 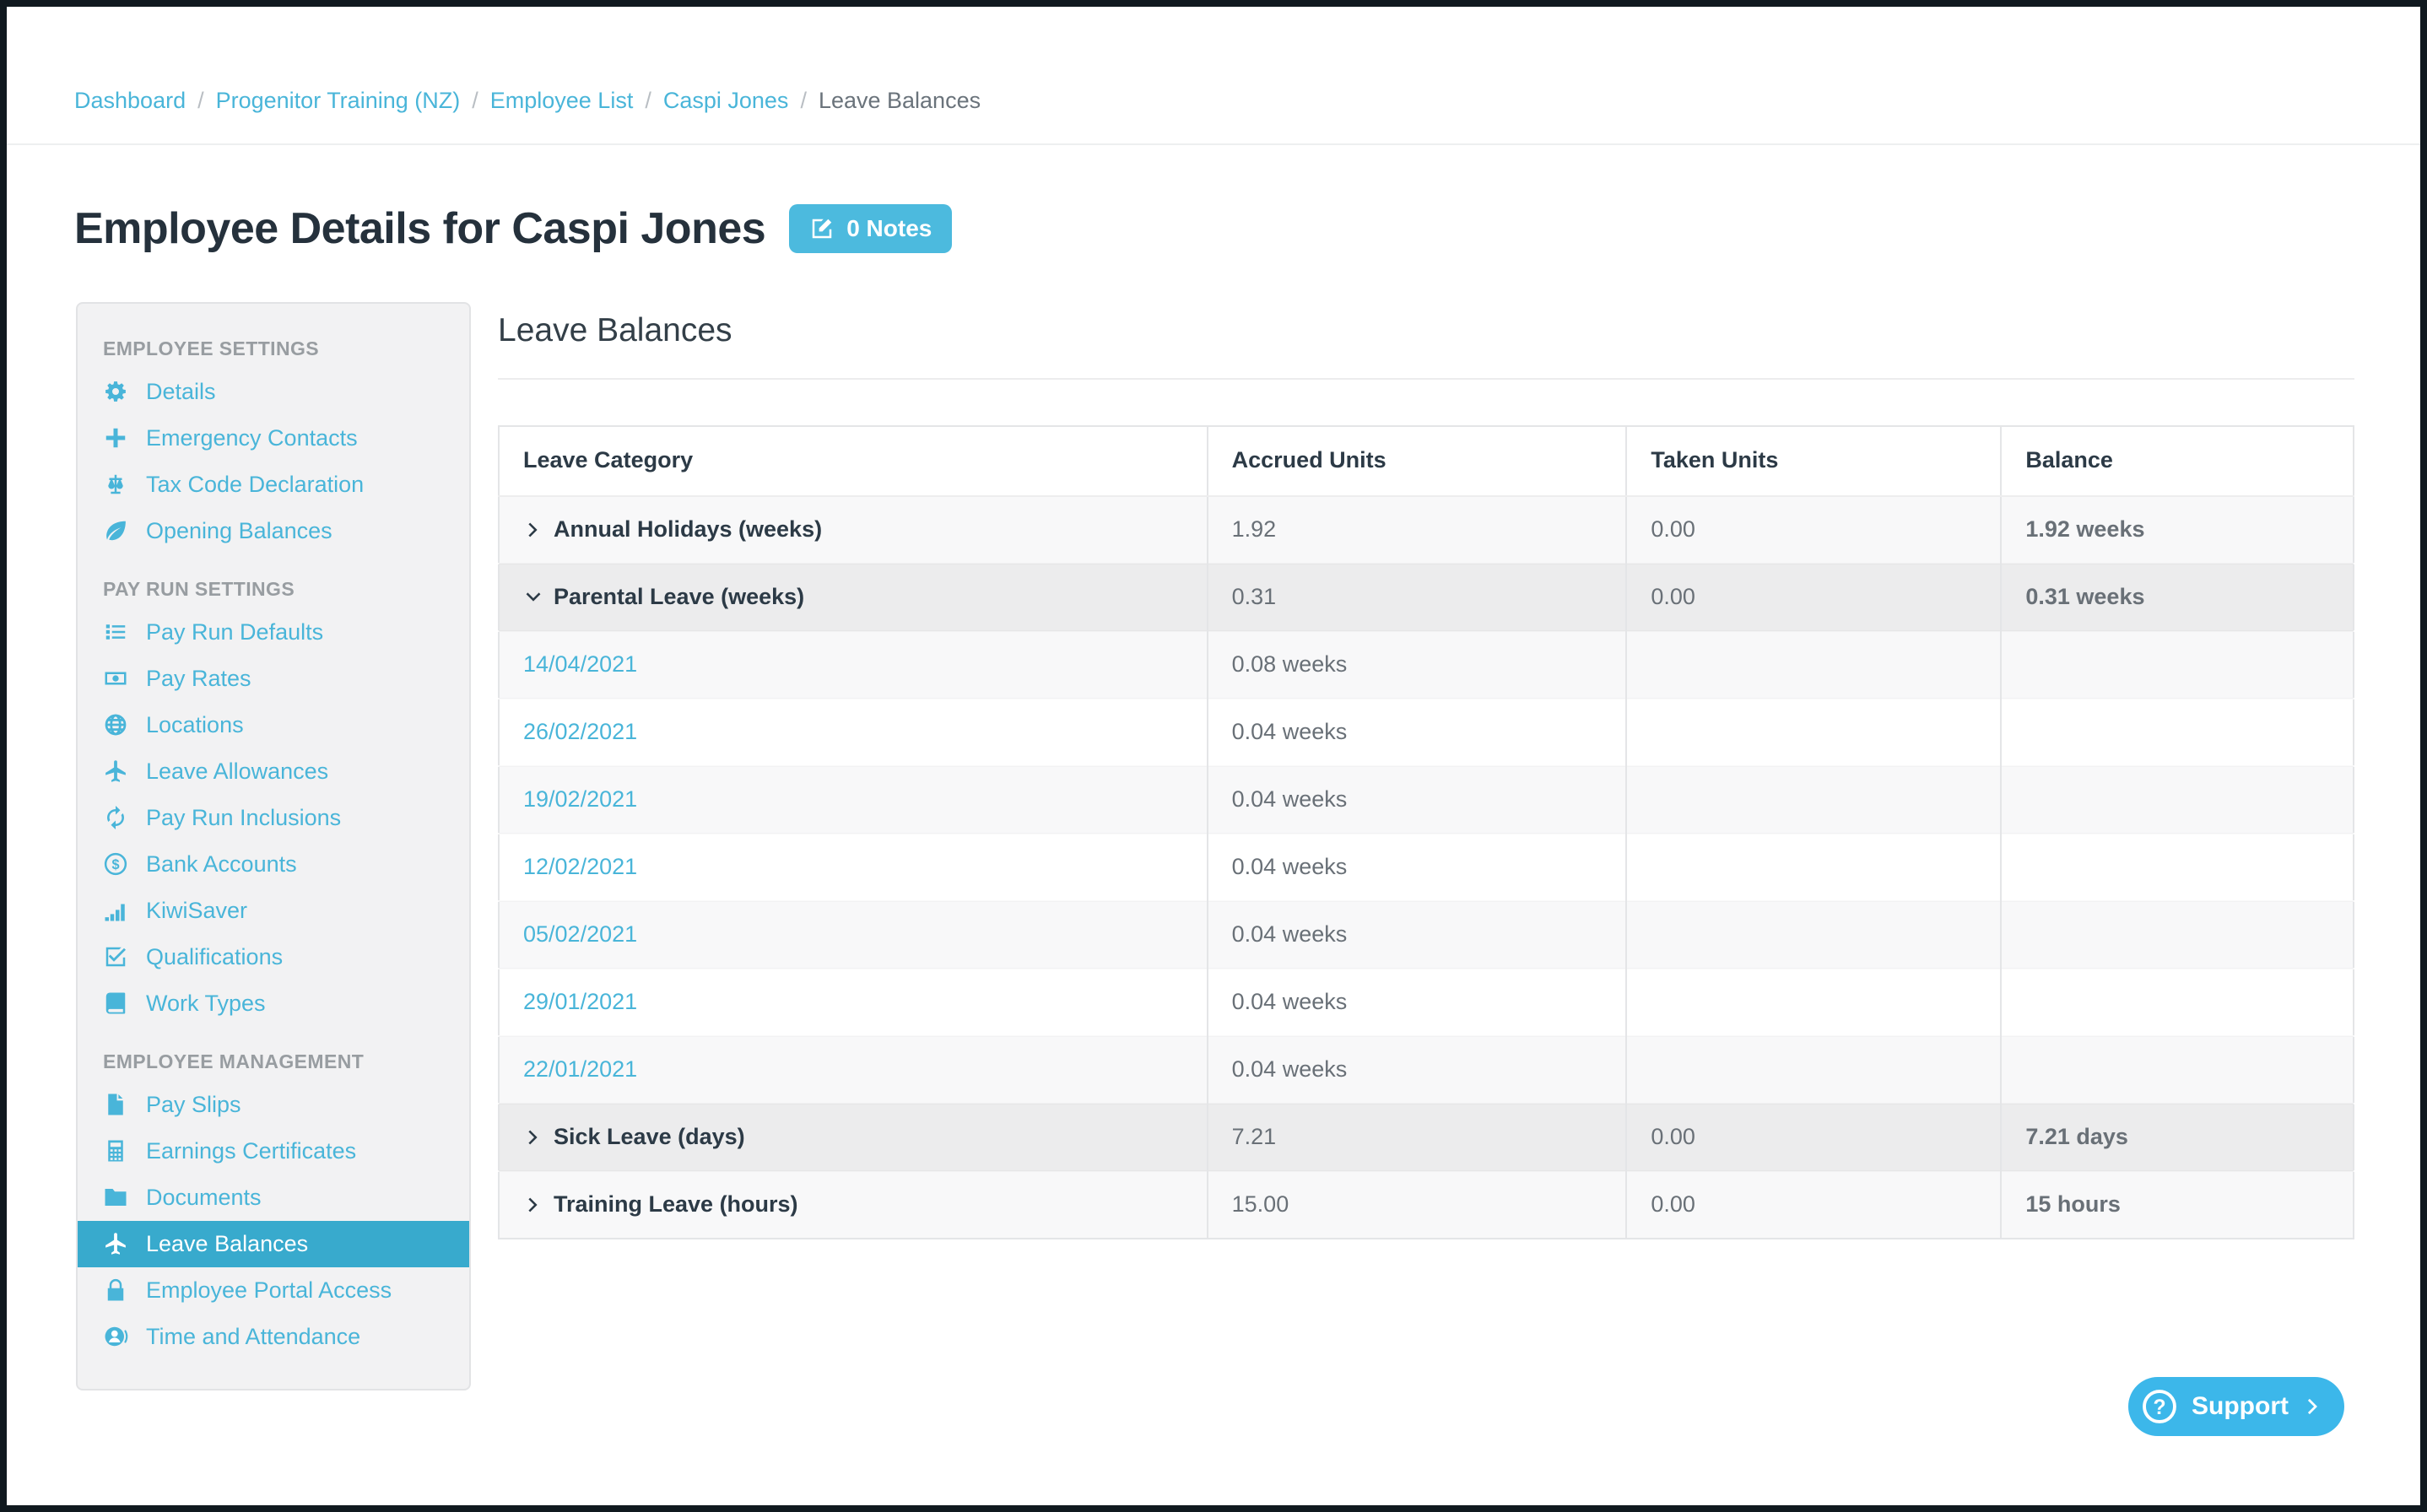 I want to click on leave-date-link: 19/02/2021, so click(x=580, y=799).